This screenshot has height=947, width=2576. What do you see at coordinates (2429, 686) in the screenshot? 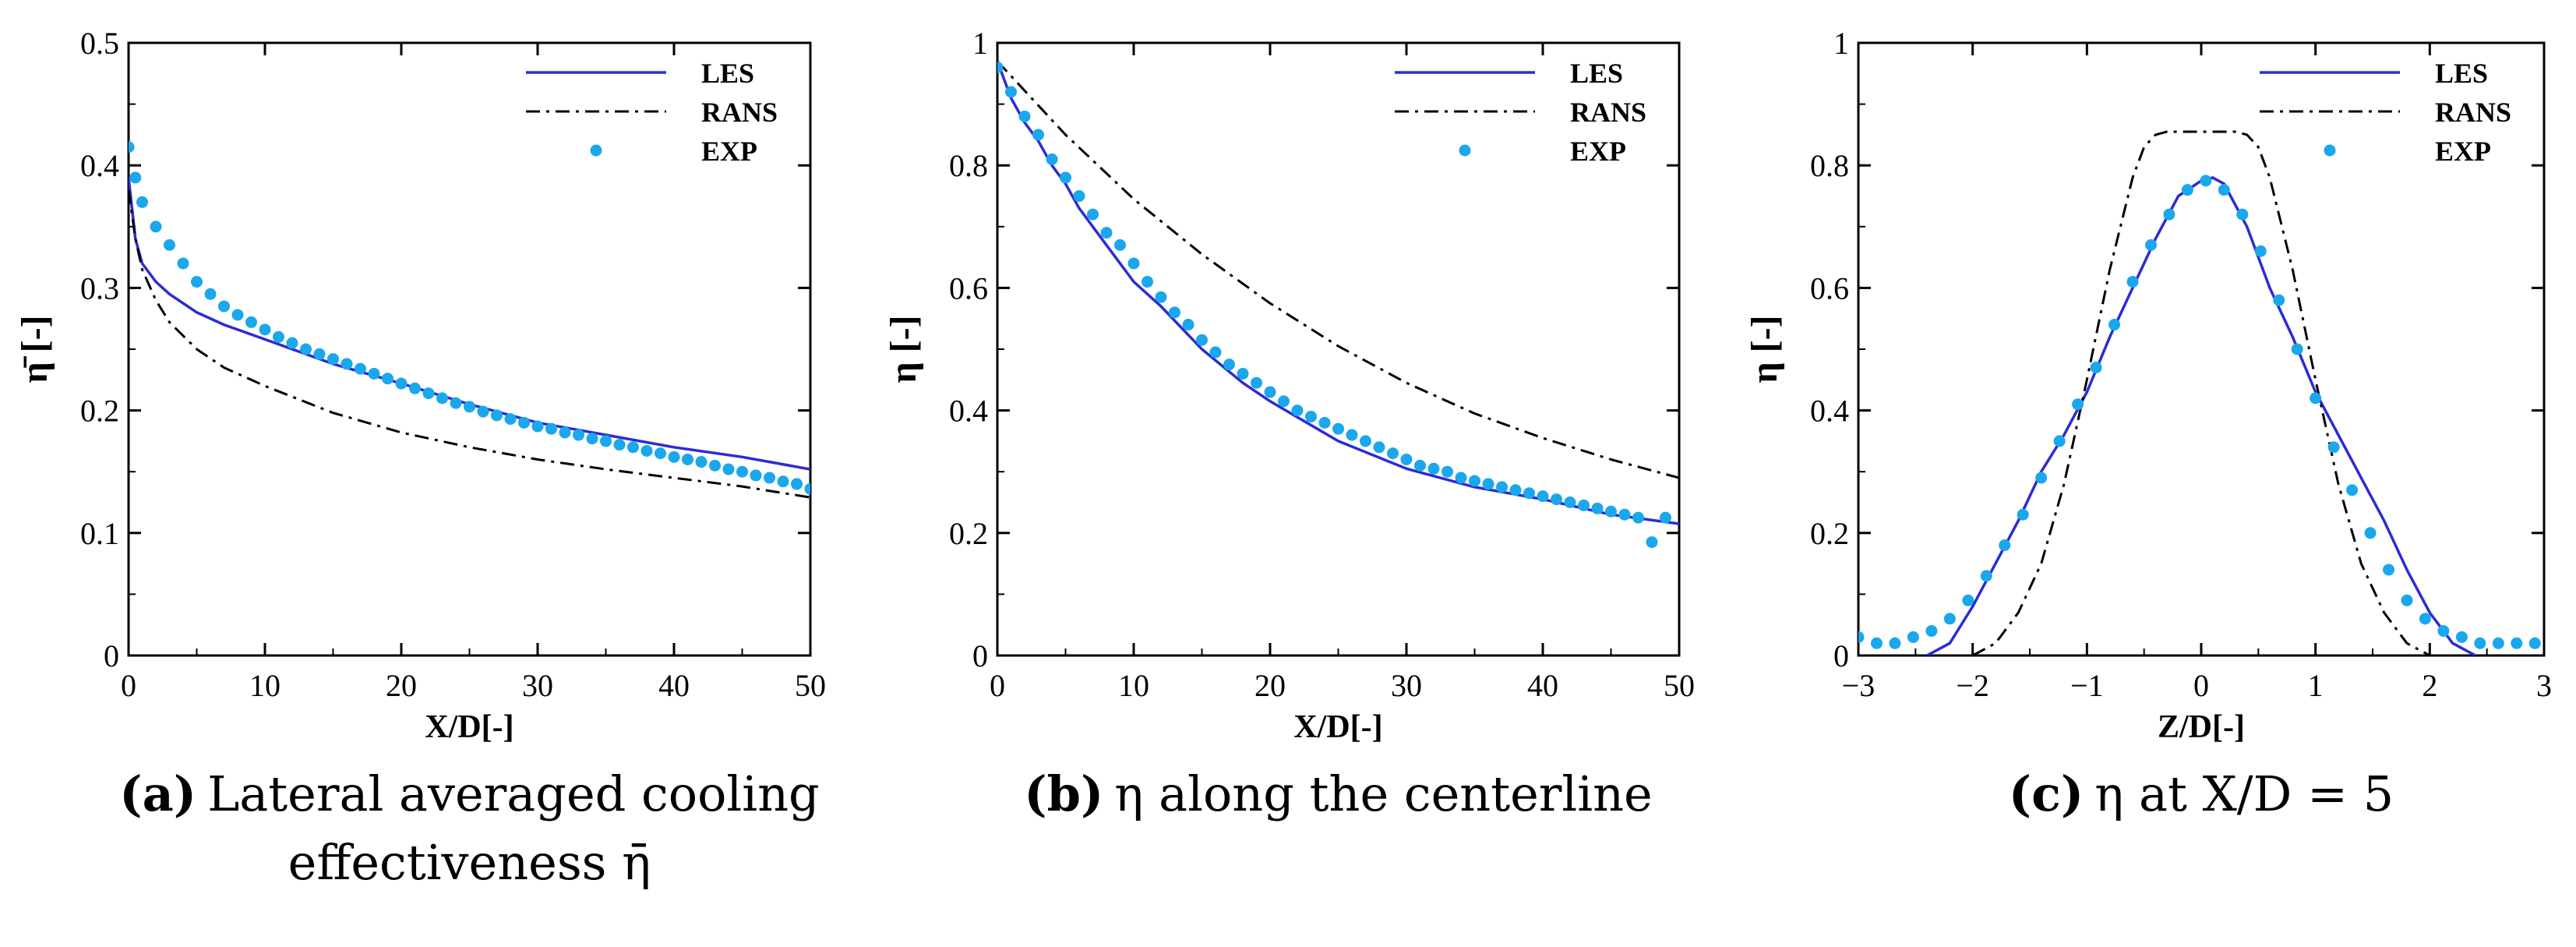
I see `x-tick-label: 2` at bounding box center [2429, 686].